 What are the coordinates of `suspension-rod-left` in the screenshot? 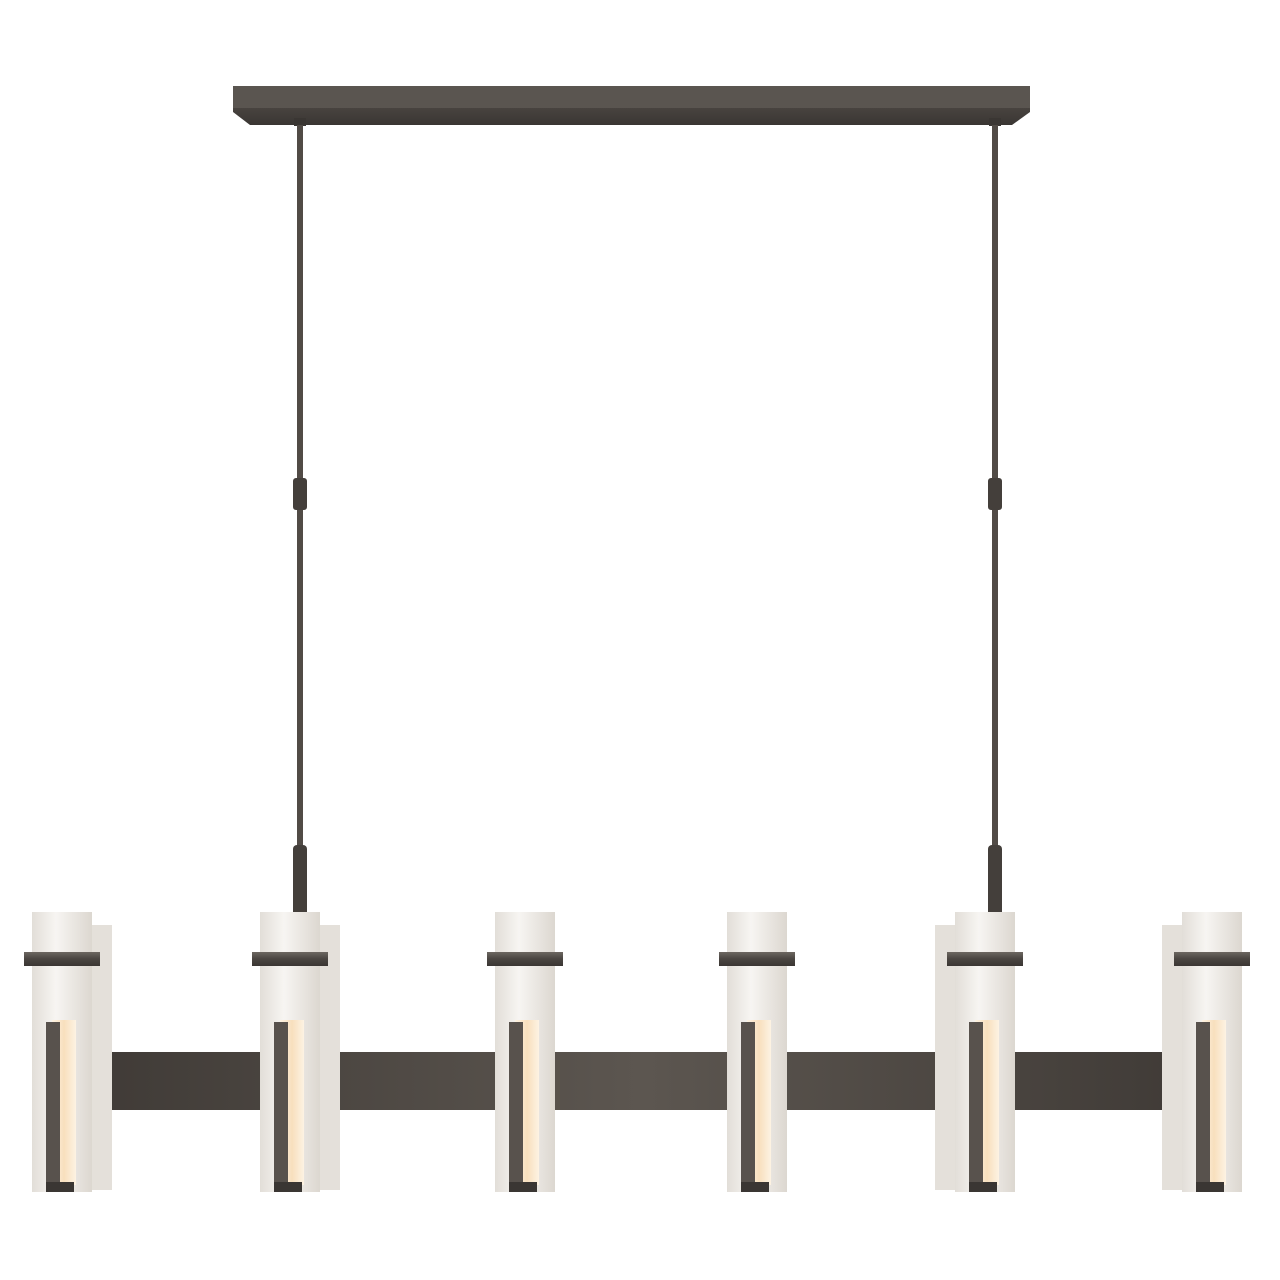 It's located at (300, 519).